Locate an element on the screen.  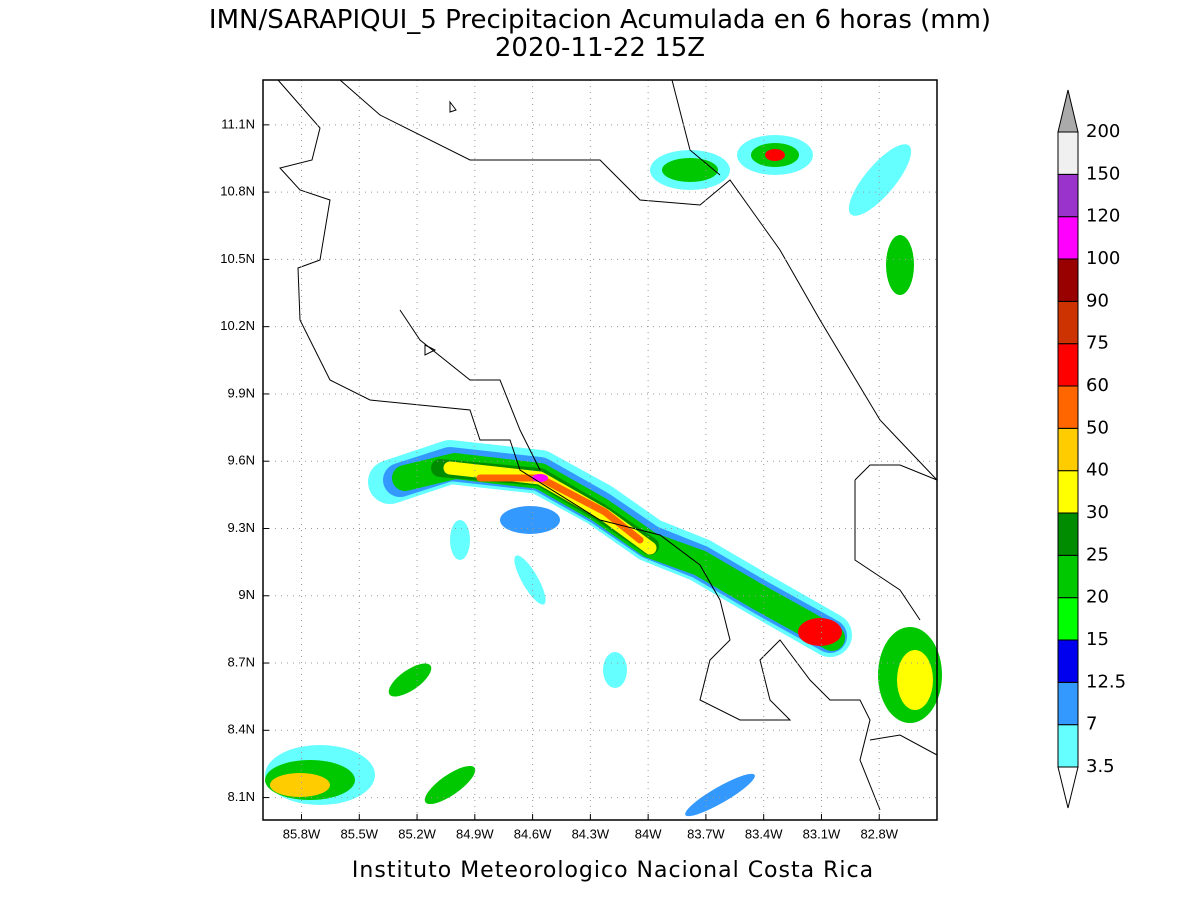
colorbar-label: 75 is located at coordinates (1097, 343).